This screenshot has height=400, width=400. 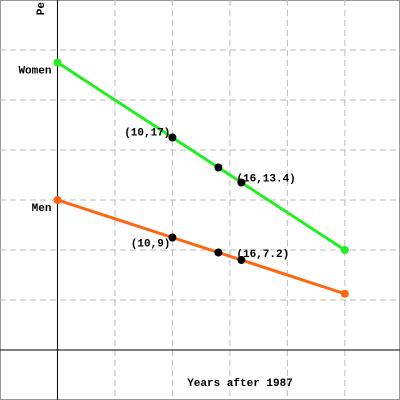 What do you see at coordinates (147, 133) in the screenshot?
I see `point-label: (10,17)` at bounding box center [147, 133].